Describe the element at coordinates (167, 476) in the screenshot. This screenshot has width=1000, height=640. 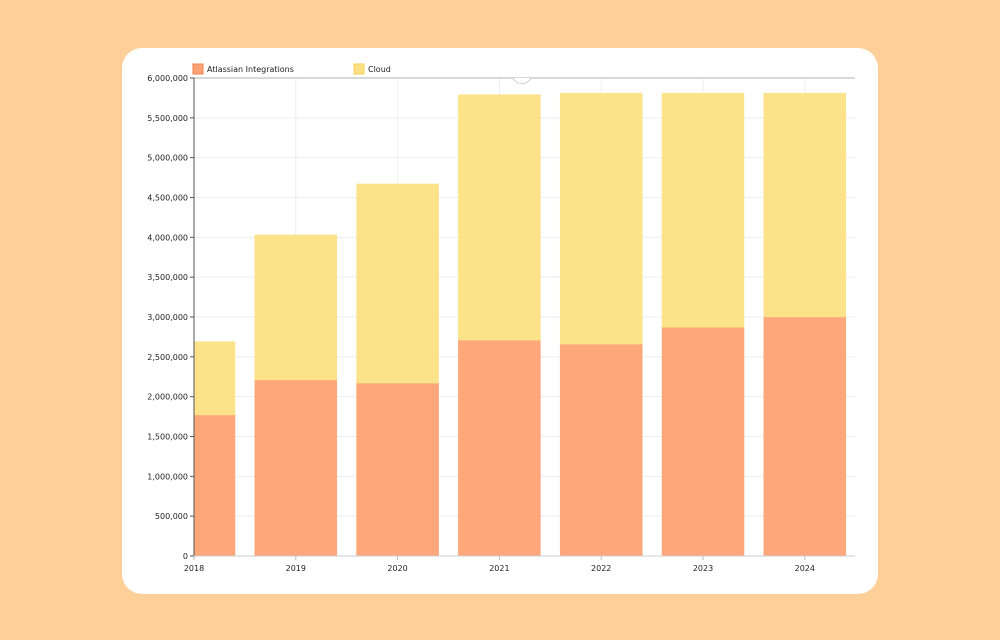
I see `y-tick-label: 1,000,000` at that location.